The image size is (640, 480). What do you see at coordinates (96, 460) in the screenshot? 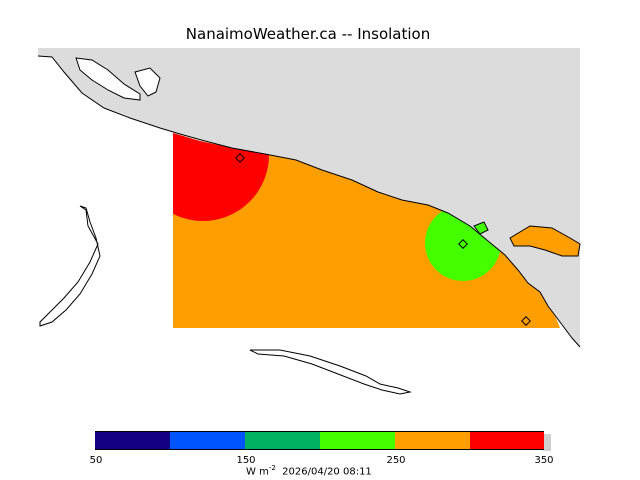
I see `colorbar-tick-label: 50` at bounding box center [96, 460].